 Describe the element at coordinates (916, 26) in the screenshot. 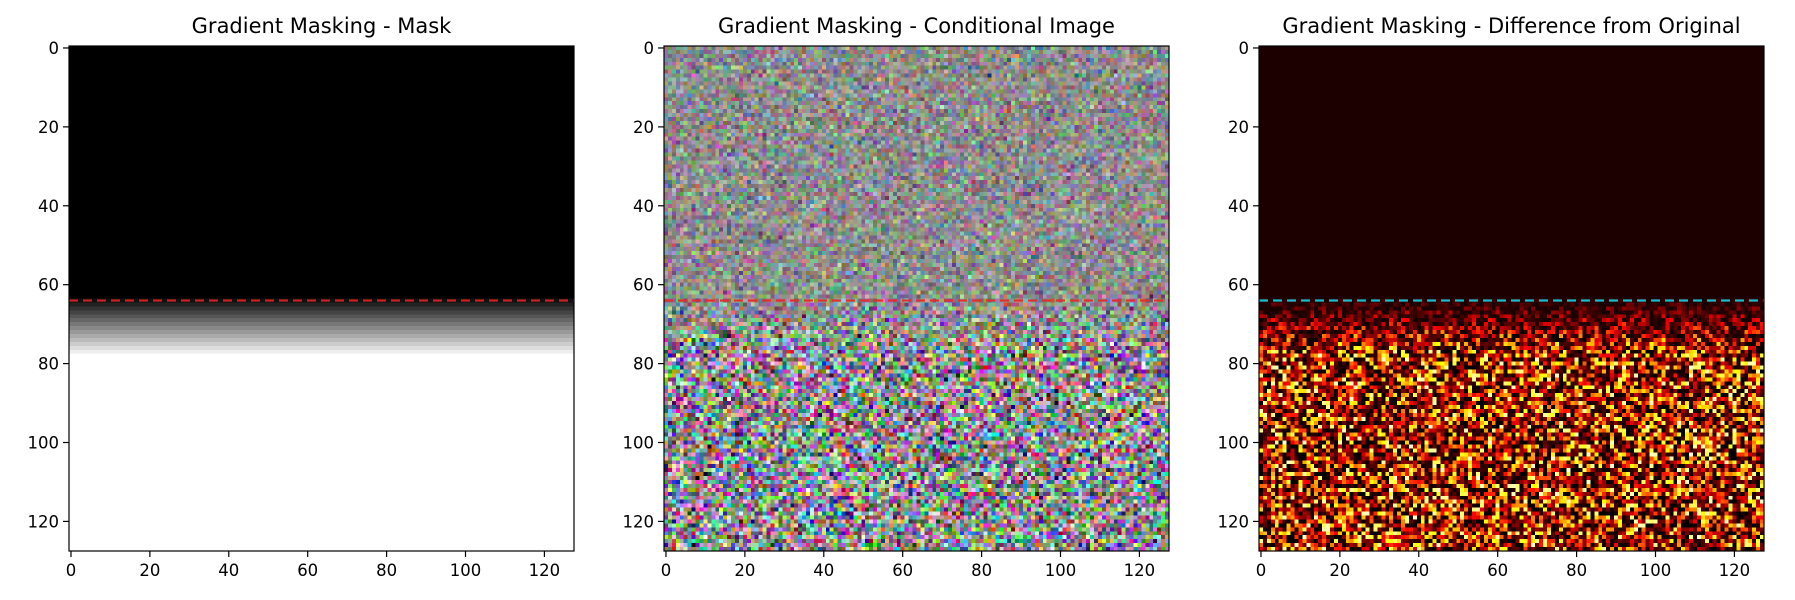

I see `panel-title: Gradient Masking - Conditional Image` at that location.